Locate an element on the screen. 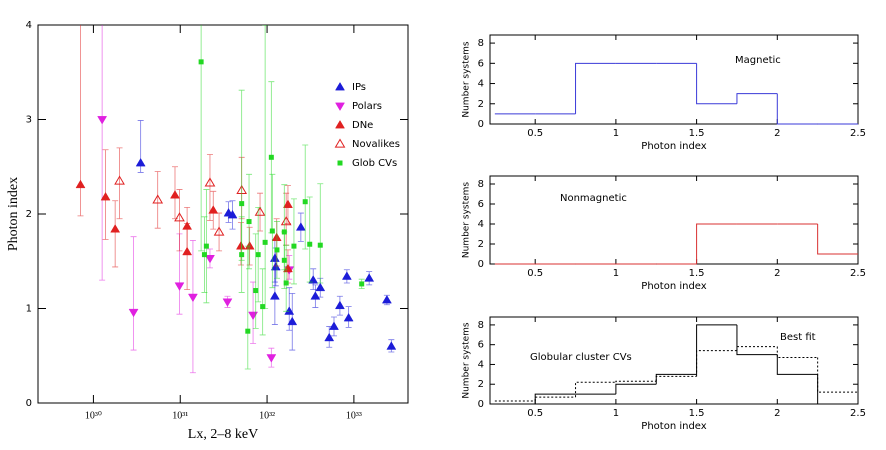  x-tick-label: 2.5 is located at coordinates (858, 133).